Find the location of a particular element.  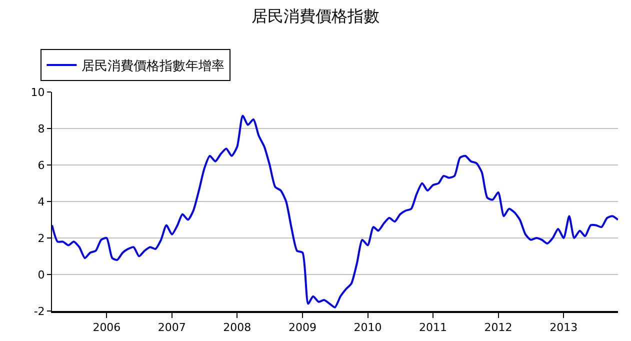

y-tick-label: 6 is located at coordinates (41, 165).